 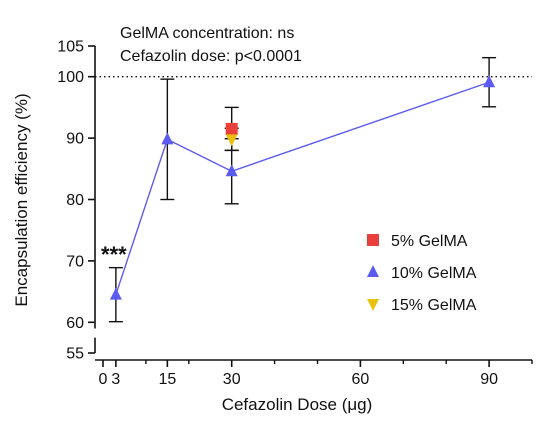 What do you see at coordinates (75, 139) in the screenshot?
I see `y-tick-label: 90` at bounding box center [75, 139].